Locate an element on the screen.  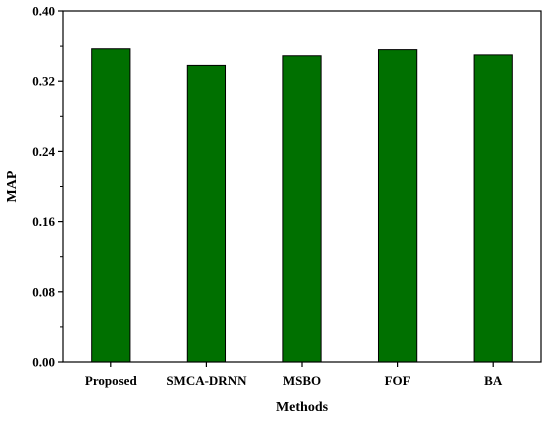
y-tick-label: 0.08 is located at coordinates (43, 291).